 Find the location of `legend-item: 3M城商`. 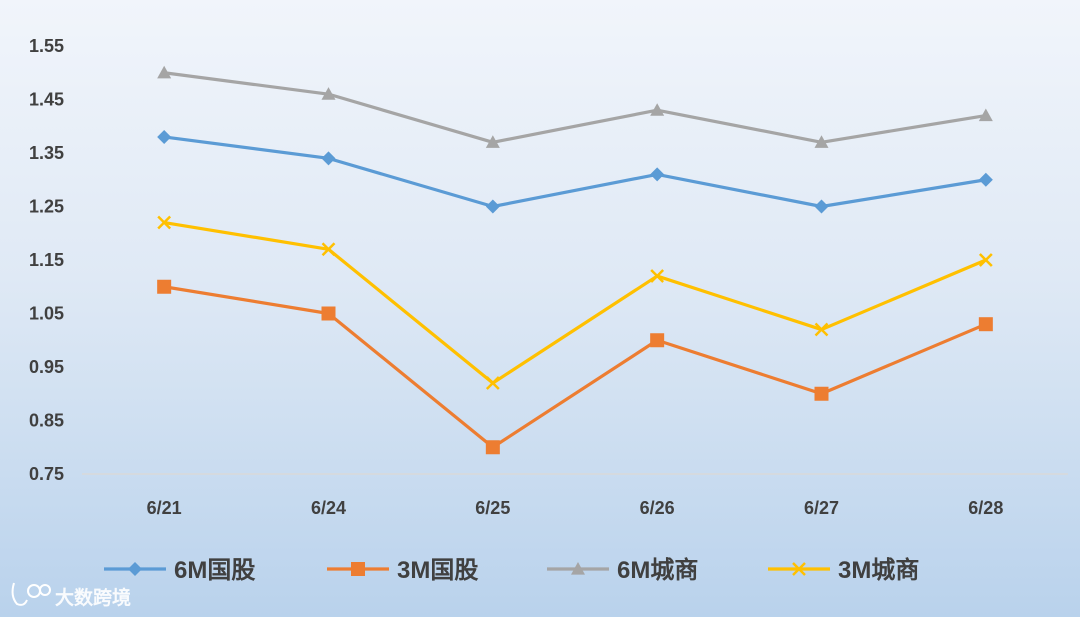

legend-item: 3M城商 is located at coordinates (843, 570).